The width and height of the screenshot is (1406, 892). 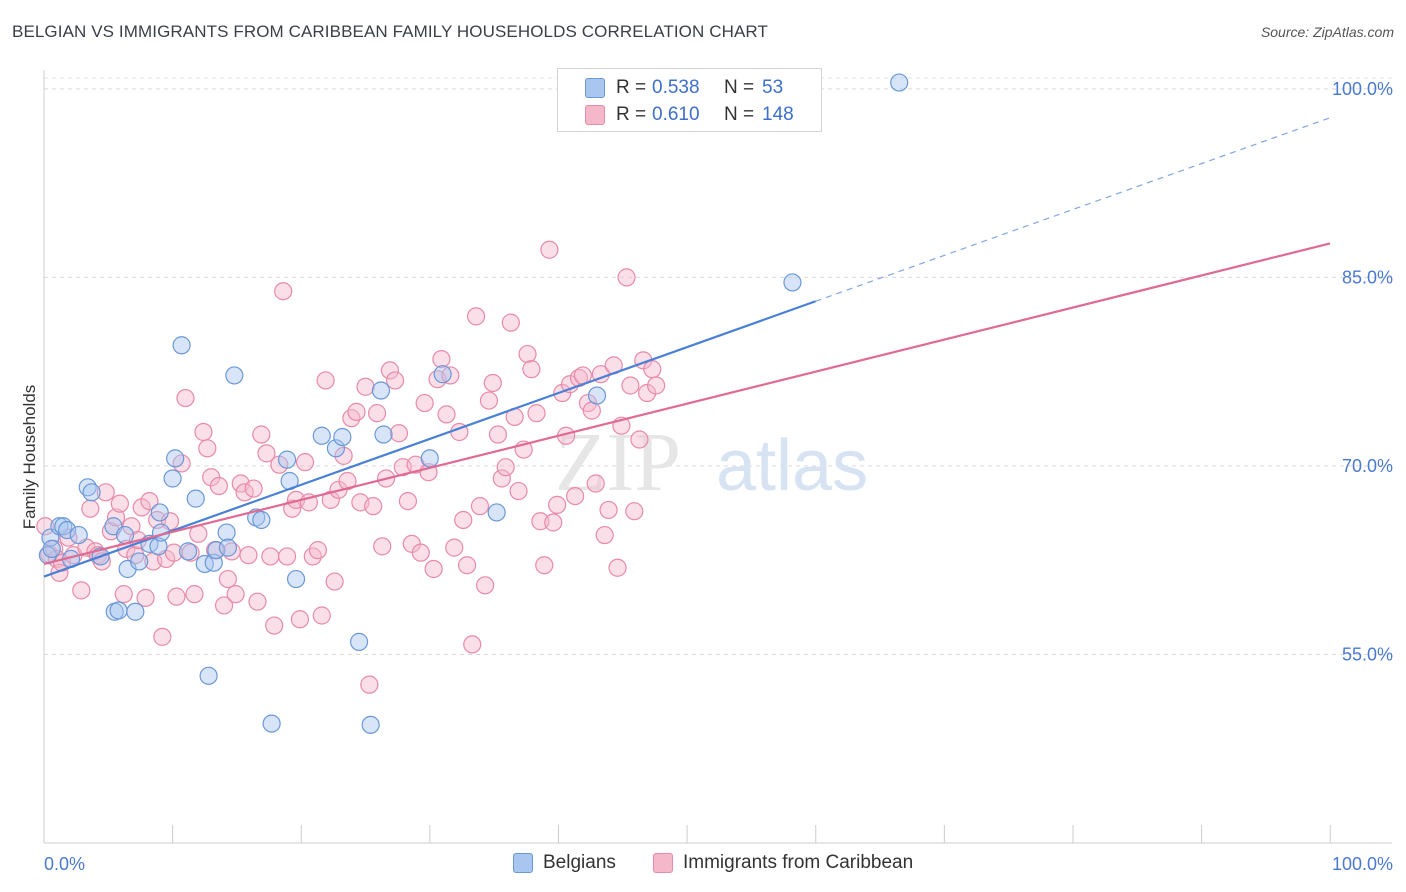 What do you see at coordinates (711, 462) in the screenshot?
I see `watermark: ZIP atlas` at bounding box center [711, 462].